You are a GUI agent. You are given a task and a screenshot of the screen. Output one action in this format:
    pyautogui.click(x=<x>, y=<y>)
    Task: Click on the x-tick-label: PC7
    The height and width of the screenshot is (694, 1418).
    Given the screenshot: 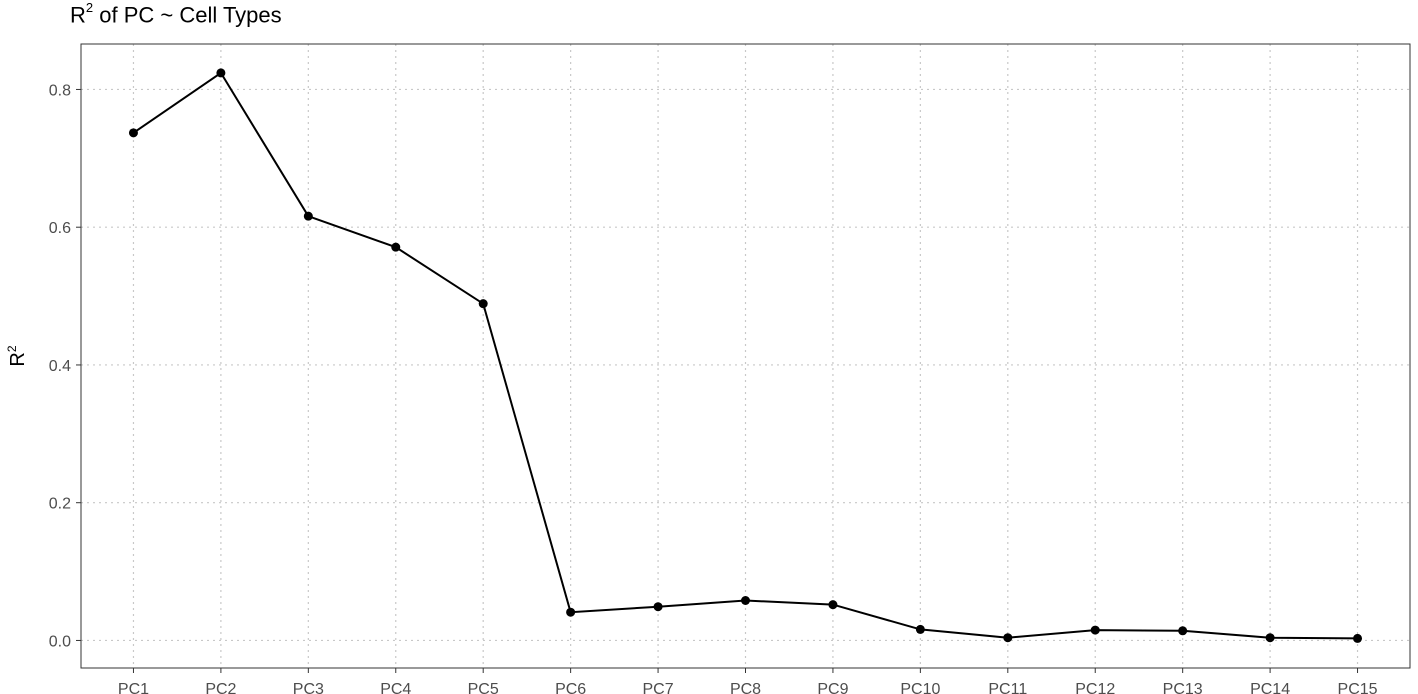 What is the action you would take?
    pyautogui.click(x=658, y=687)
    